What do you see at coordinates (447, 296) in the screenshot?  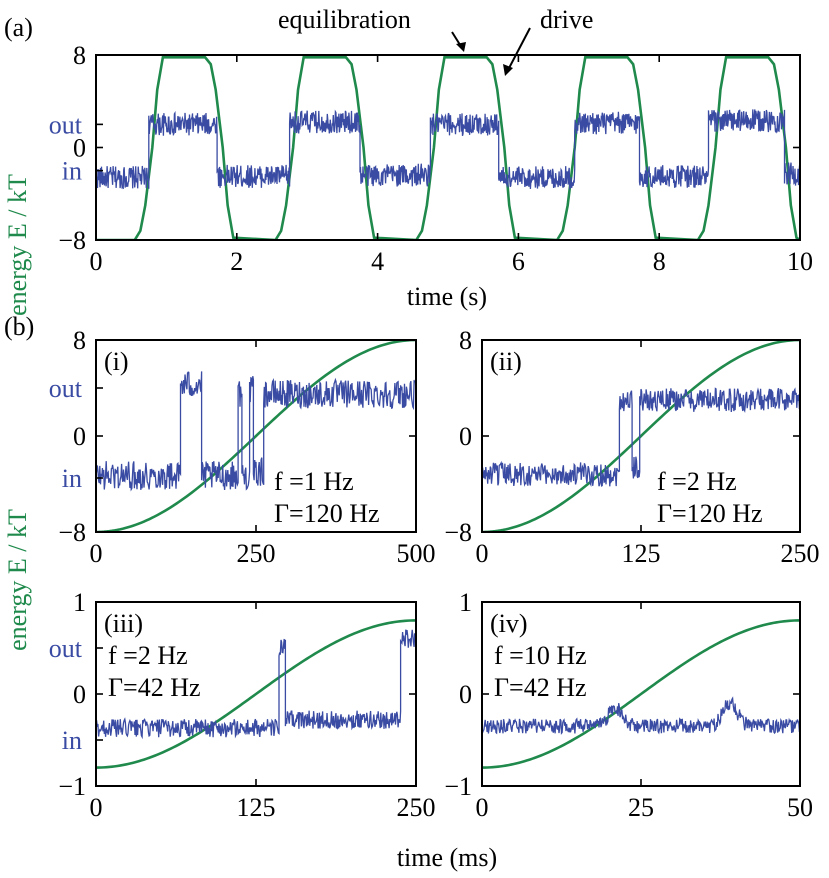 I see `x-axis-label-a: time (s)` at bounding box center [447, 296].